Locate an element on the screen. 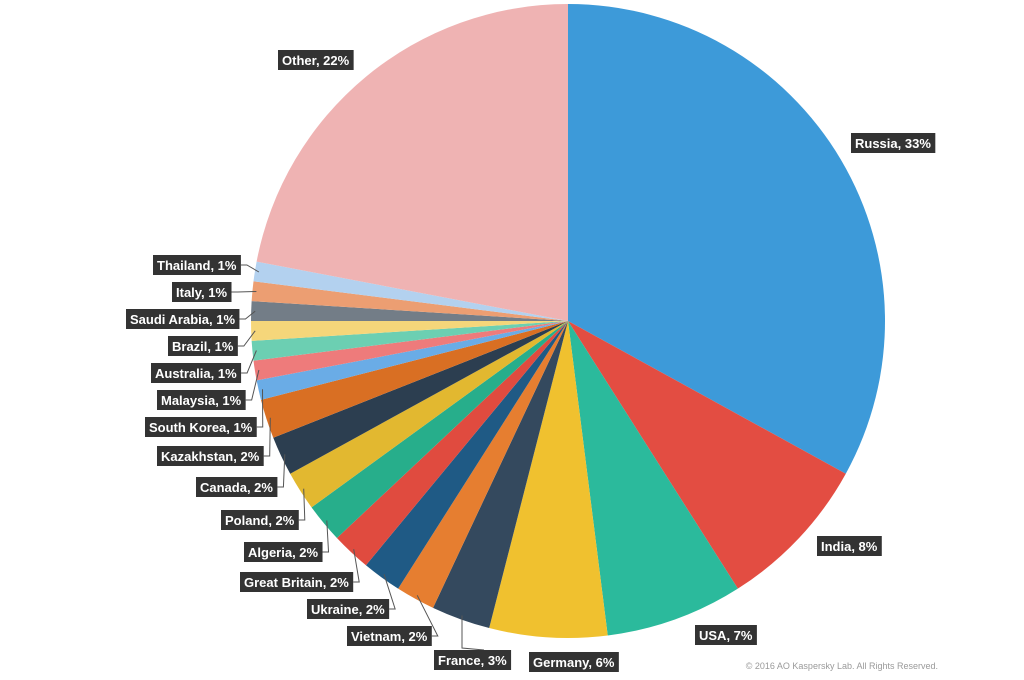 The width and height of the screenshot is (1024, 680). slice-label-text: Canada, 2% is located at coordinates (236, 487).